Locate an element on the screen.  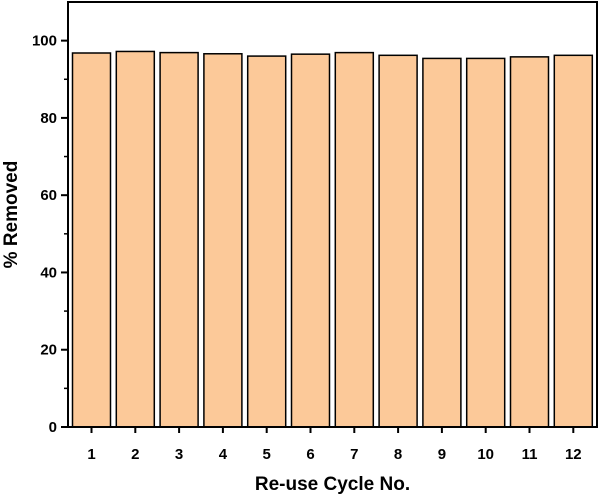
x-tick-label: 7 is located at coordinates (354, 454).